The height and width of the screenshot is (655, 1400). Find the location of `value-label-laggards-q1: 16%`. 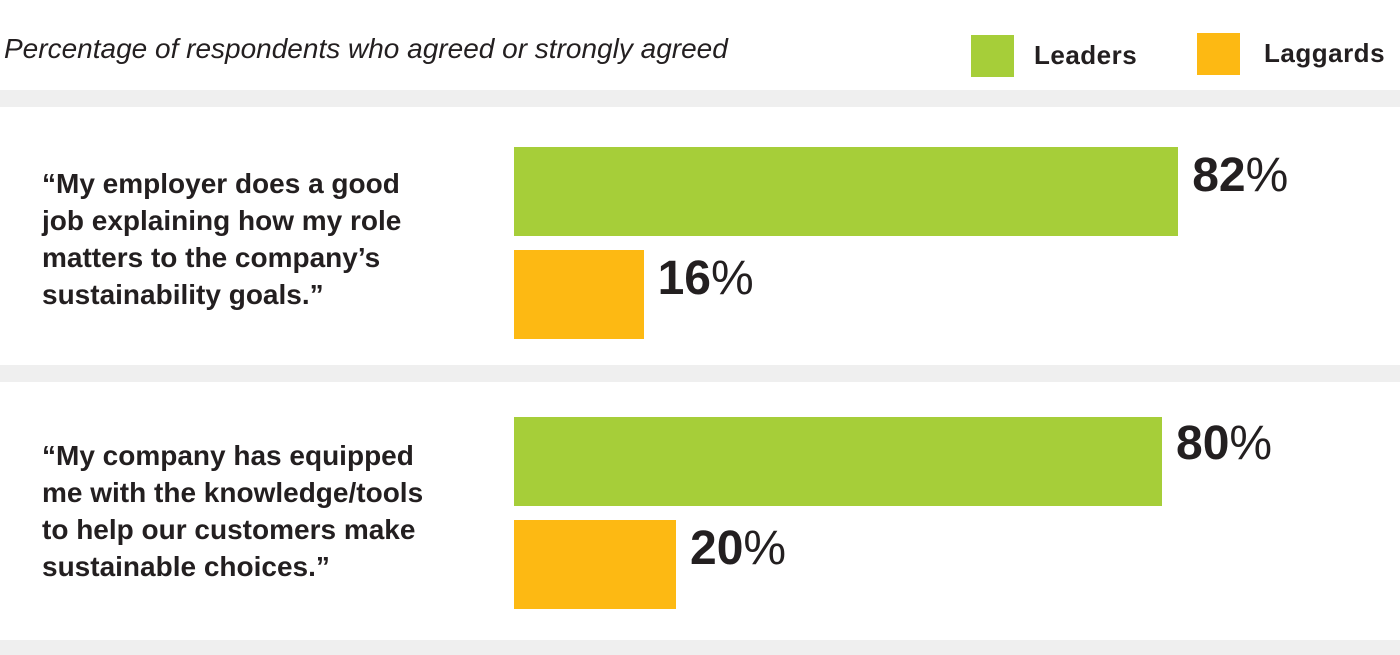

value-label-laggards-q1: 16% is located at coordinates (706, 279).